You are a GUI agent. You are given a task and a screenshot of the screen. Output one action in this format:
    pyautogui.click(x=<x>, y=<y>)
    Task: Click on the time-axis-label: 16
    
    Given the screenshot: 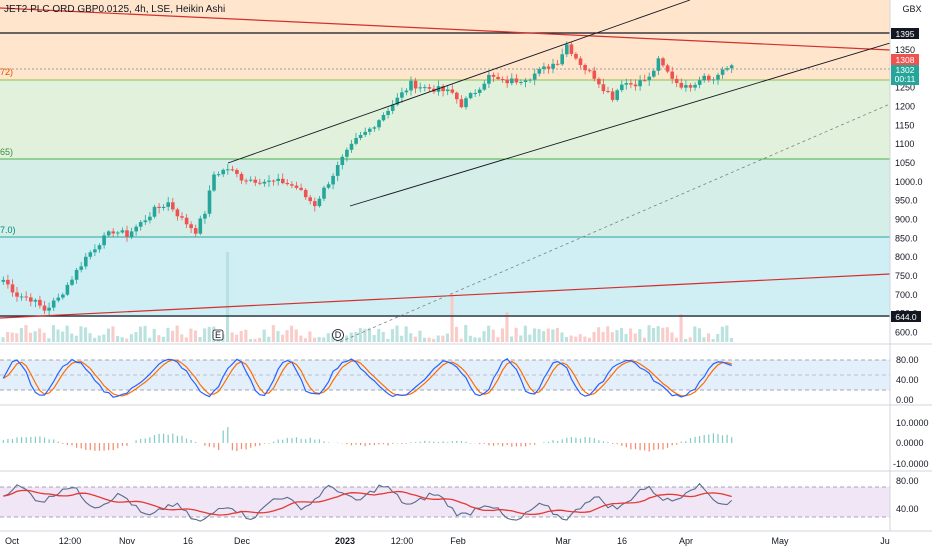 What is the action you would take?
    pyautogui.click(x=622, y=541)
    